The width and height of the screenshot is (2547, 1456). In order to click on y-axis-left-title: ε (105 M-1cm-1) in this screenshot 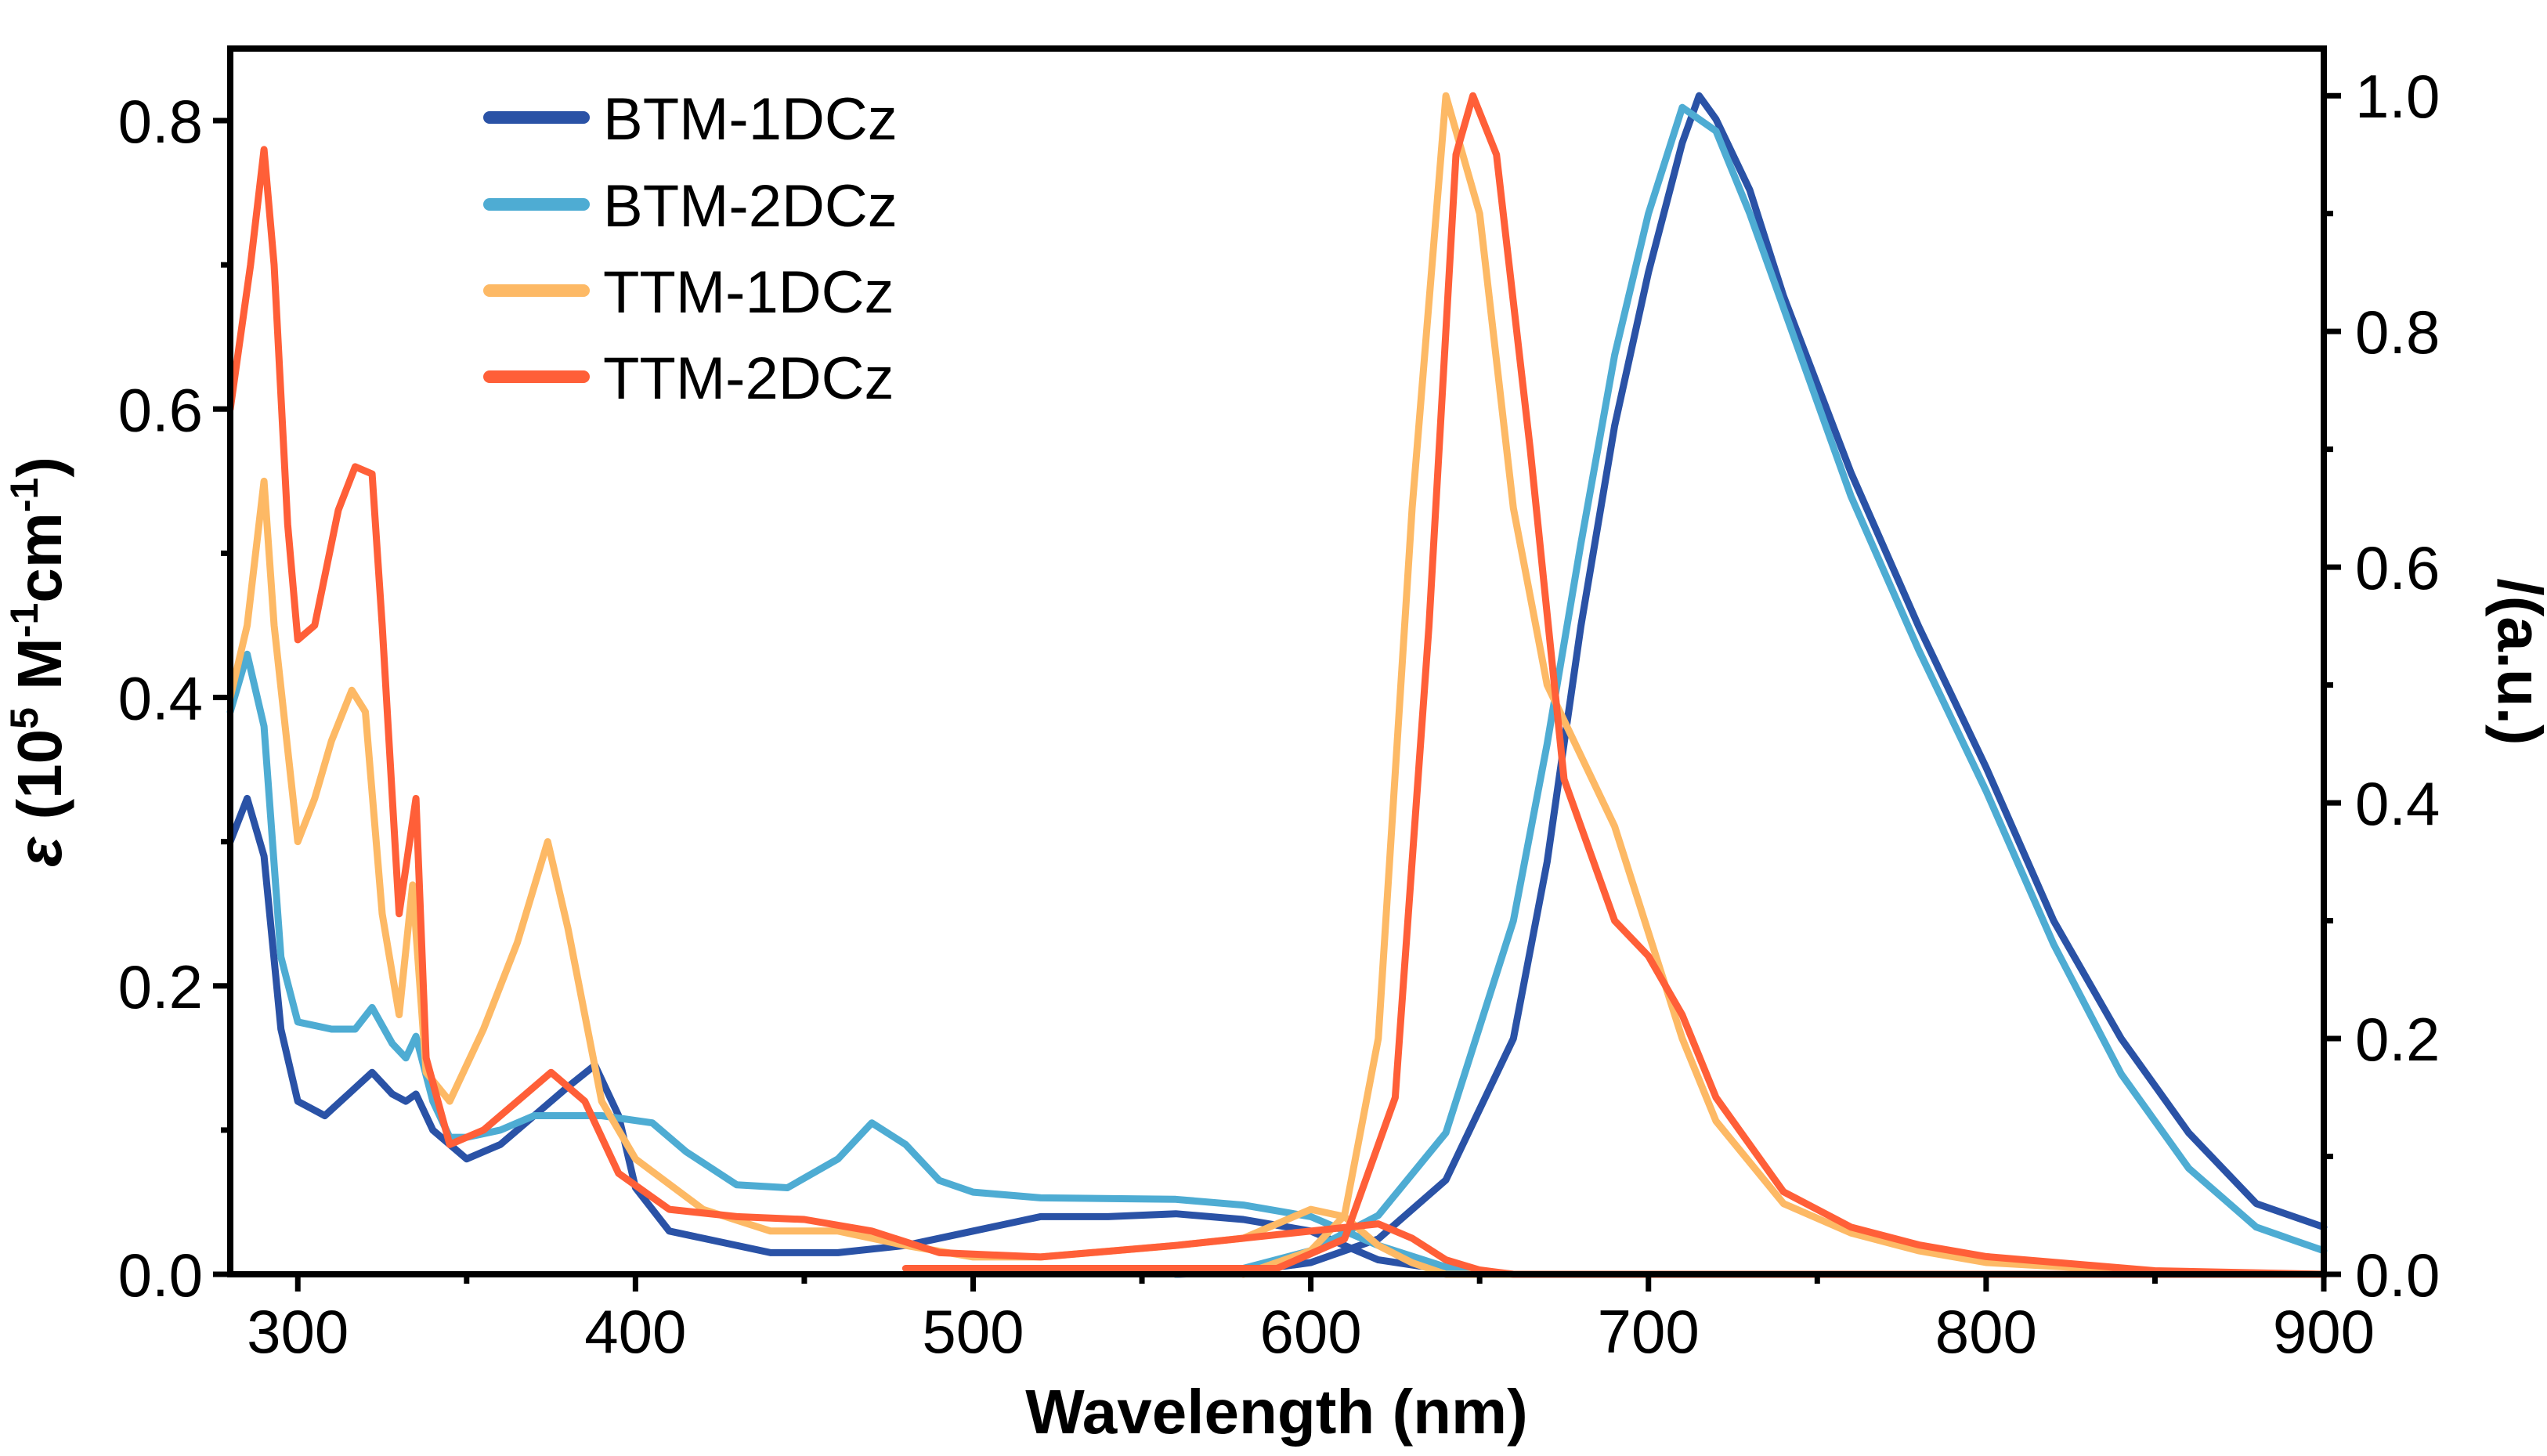, I will do `click(38, 662)`.